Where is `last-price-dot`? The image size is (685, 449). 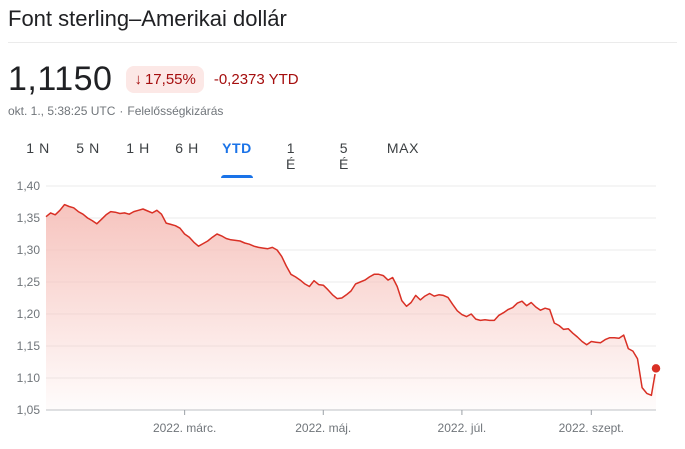
last-price-dot is located at coordinates (656, 368).